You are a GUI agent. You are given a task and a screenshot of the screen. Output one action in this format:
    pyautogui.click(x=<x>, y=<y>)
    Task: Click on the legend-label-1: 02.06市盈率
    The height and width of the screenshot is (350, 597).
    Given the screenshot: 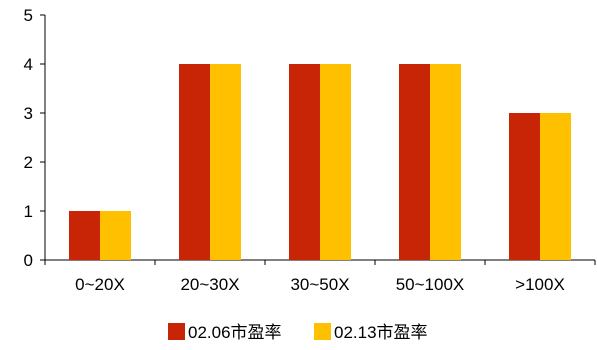 What is the action you would take?
    pyautogui.click(x=235, y=332)
    